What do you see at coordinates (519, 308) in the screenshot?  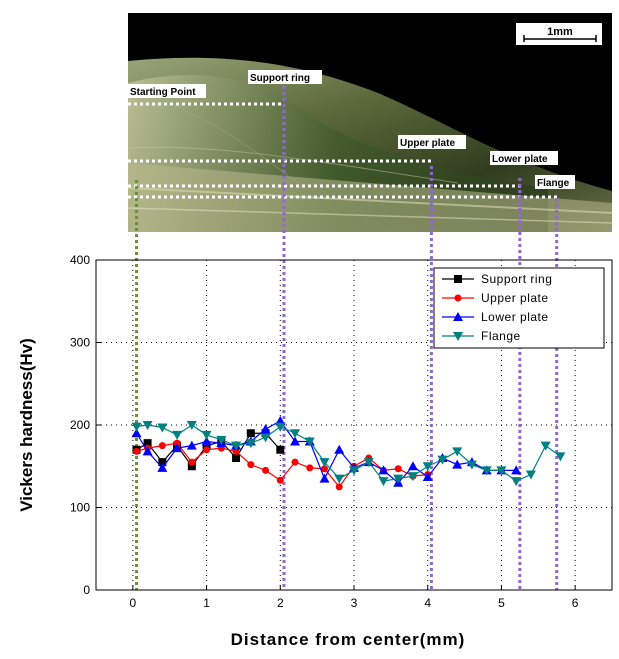 I see `legend: Support ring Upper plate Lower plate Flange` at bounding box center [519, 308].